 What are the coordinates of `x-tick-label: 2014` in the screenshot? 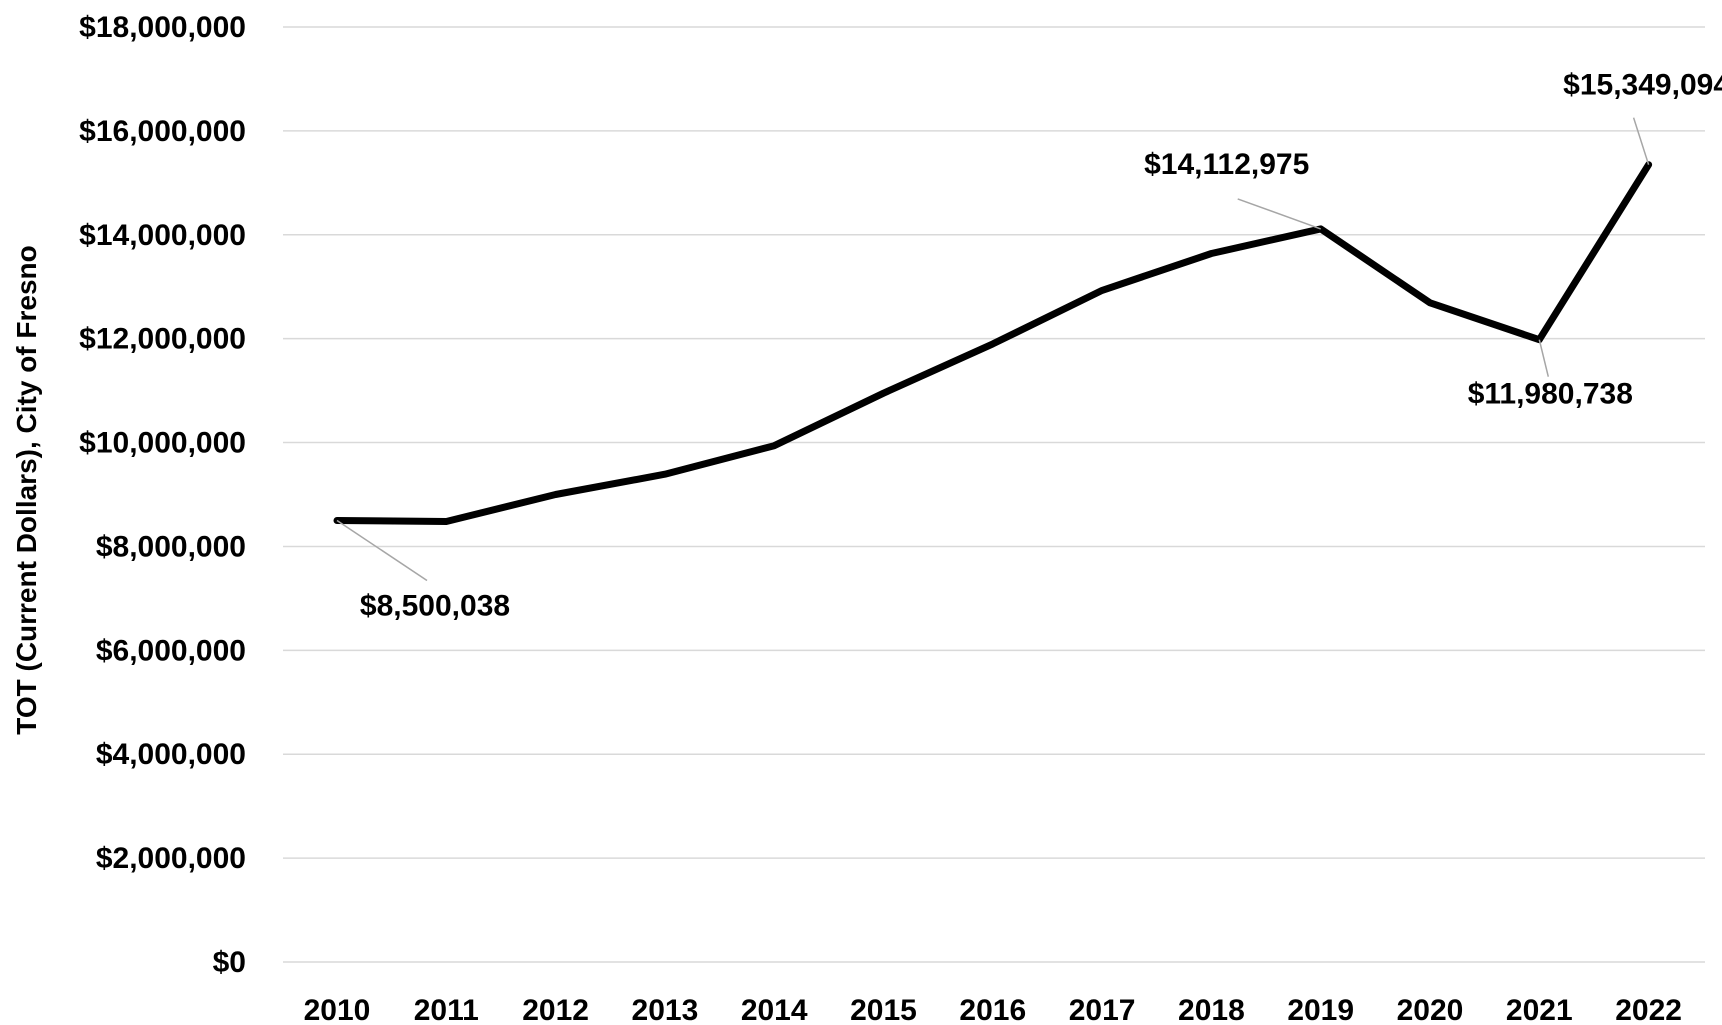 It's located at (774, 1009).